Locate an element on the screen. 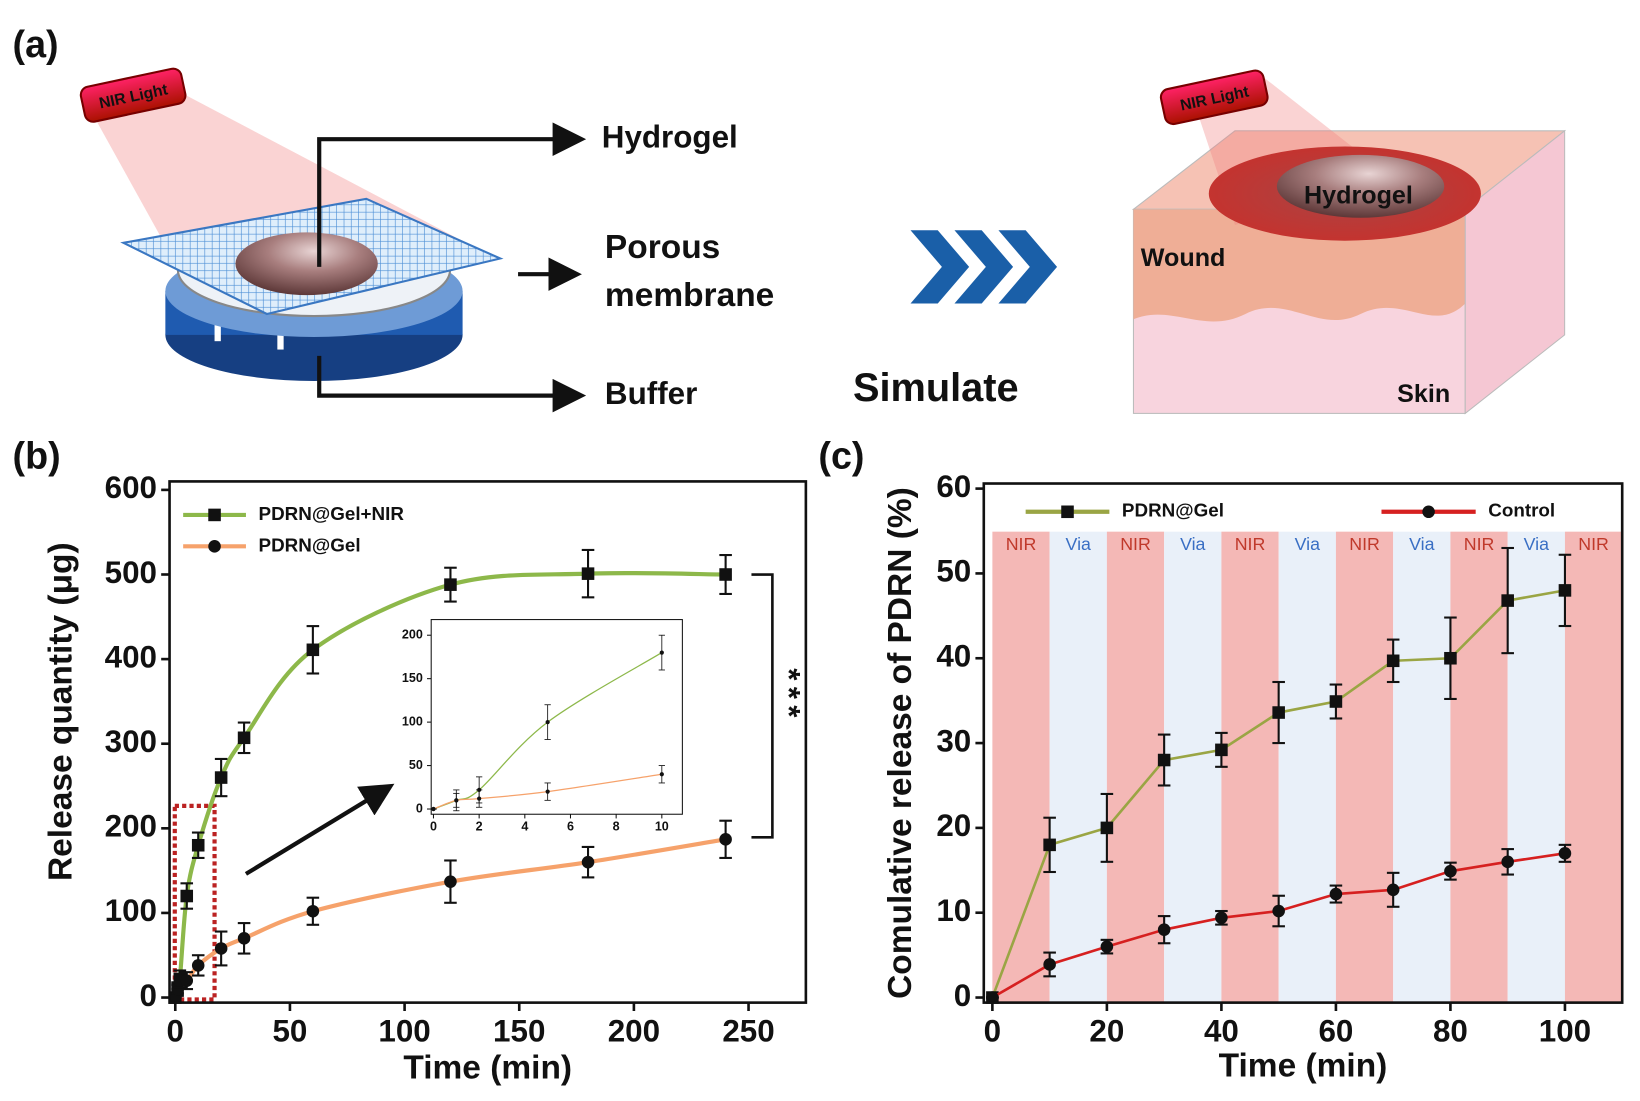 The width and height of the screenshot is (1640, 1101). zoom-box is located at coordinates (194, 902).